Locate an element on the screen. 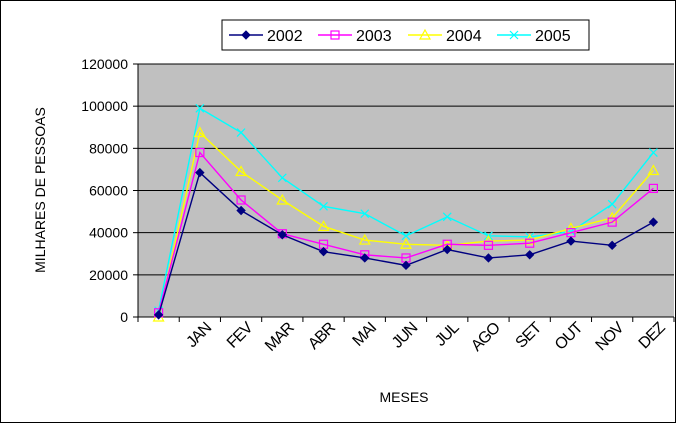 The height and width of the screenshot is (428, 676). legend-item-2003: 2003 is located at coordinates (355, 36).